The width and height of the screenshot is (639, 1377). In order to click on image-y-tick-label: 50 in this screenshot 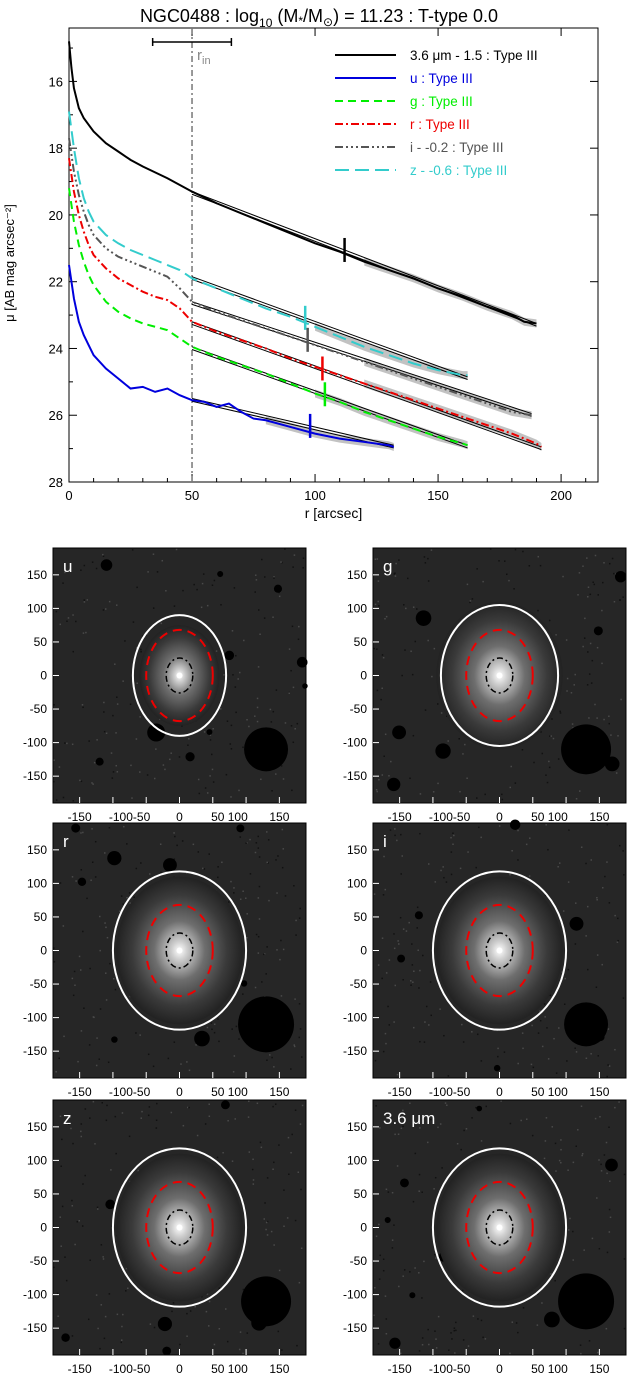, I will do `click(41, 917)`.